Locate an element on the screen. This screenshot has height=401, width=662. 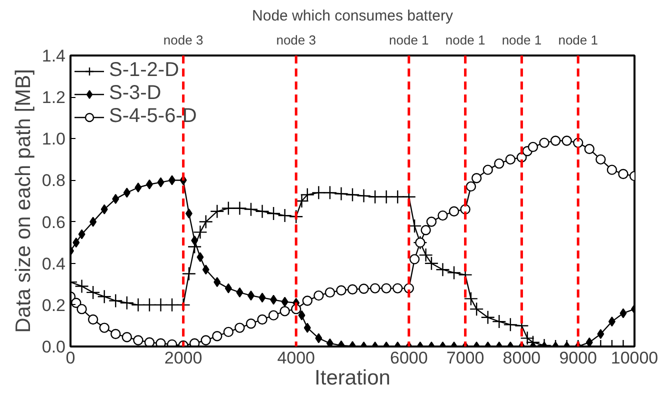
x-tick-label: 7000 is located at coordinates (465, 358).